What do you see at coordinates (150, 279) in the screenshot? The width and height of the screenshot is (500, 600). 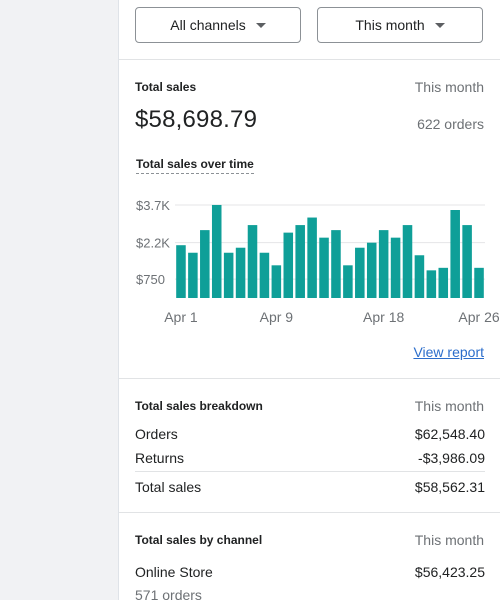 I see `y-tick-label: $750` at bounding box center [150, 279].